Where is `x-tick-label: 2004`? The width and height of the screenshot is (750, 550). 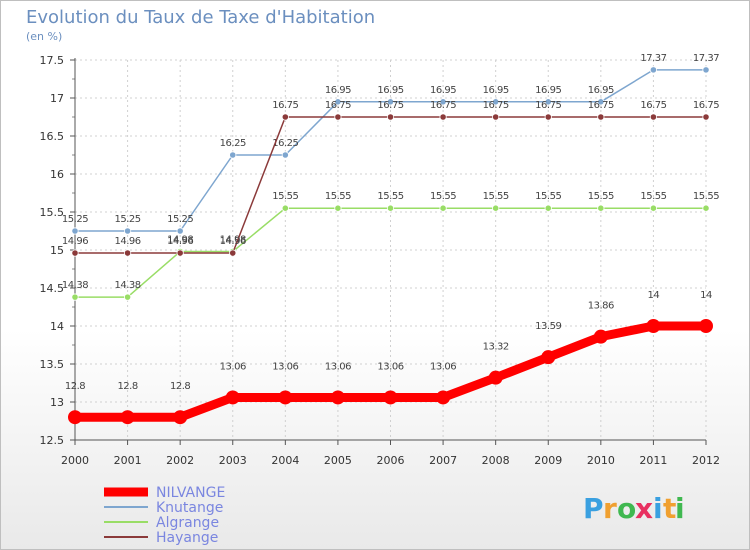
x-tick-label: 2004 is located at coordinates (285, 460).